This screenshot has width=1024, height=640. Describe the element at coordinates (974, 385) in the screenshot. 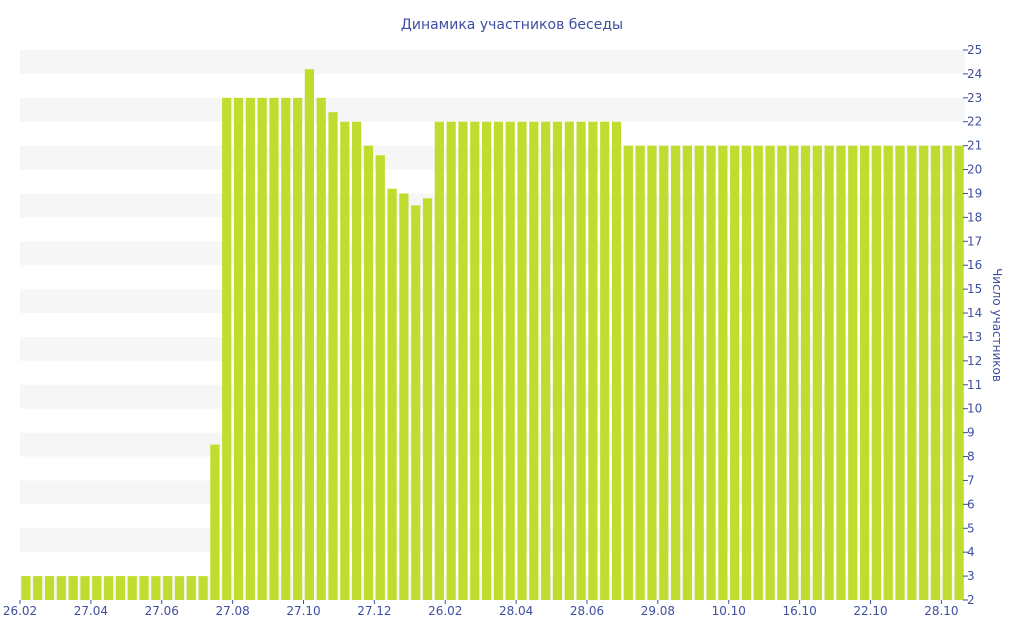

I see `y-tick-label: 11` at that location.